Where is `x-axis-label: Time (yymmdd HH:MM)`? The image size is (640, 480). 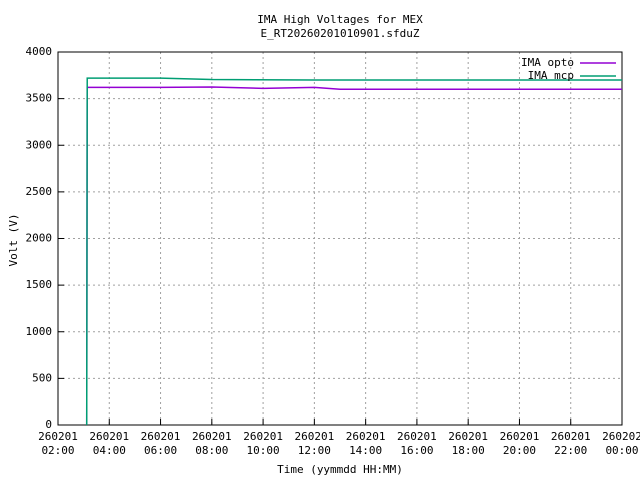 x-axis-label: Time (yymmdd HH:MM) is located at coordinates (340, 469).